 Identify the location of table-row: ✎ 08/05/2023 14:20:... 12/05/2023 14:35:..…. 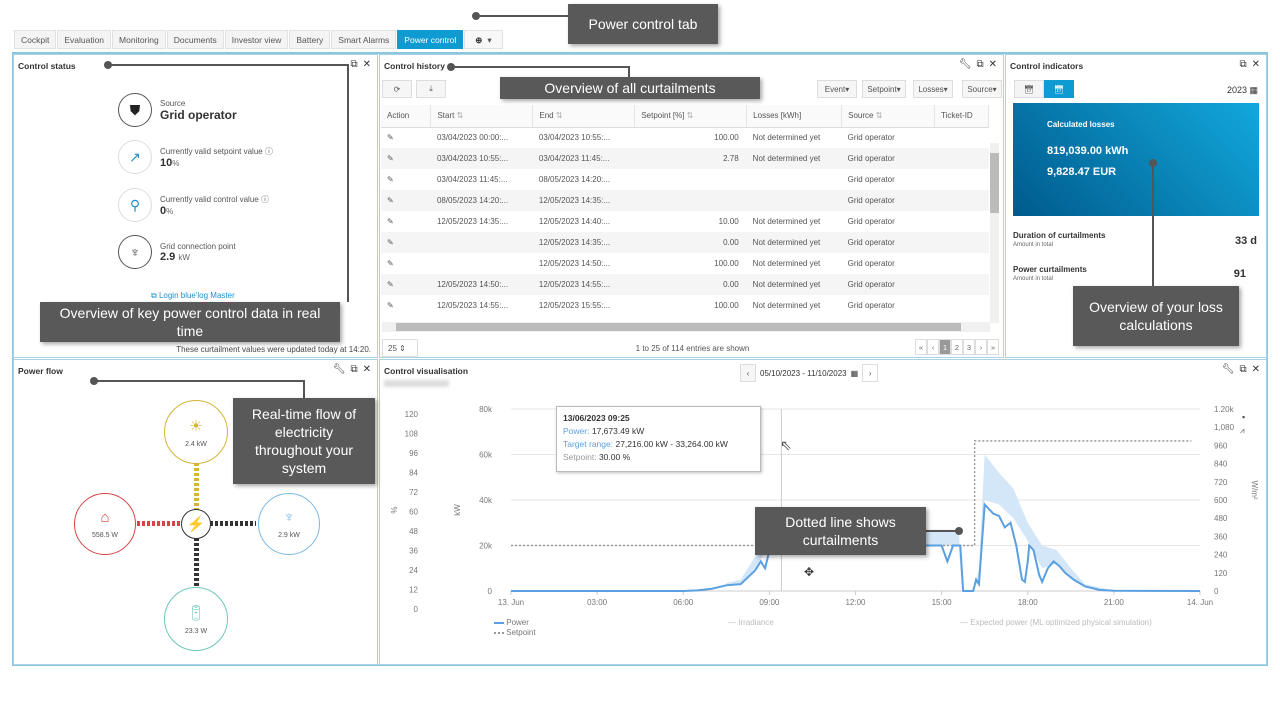
(685, 200).